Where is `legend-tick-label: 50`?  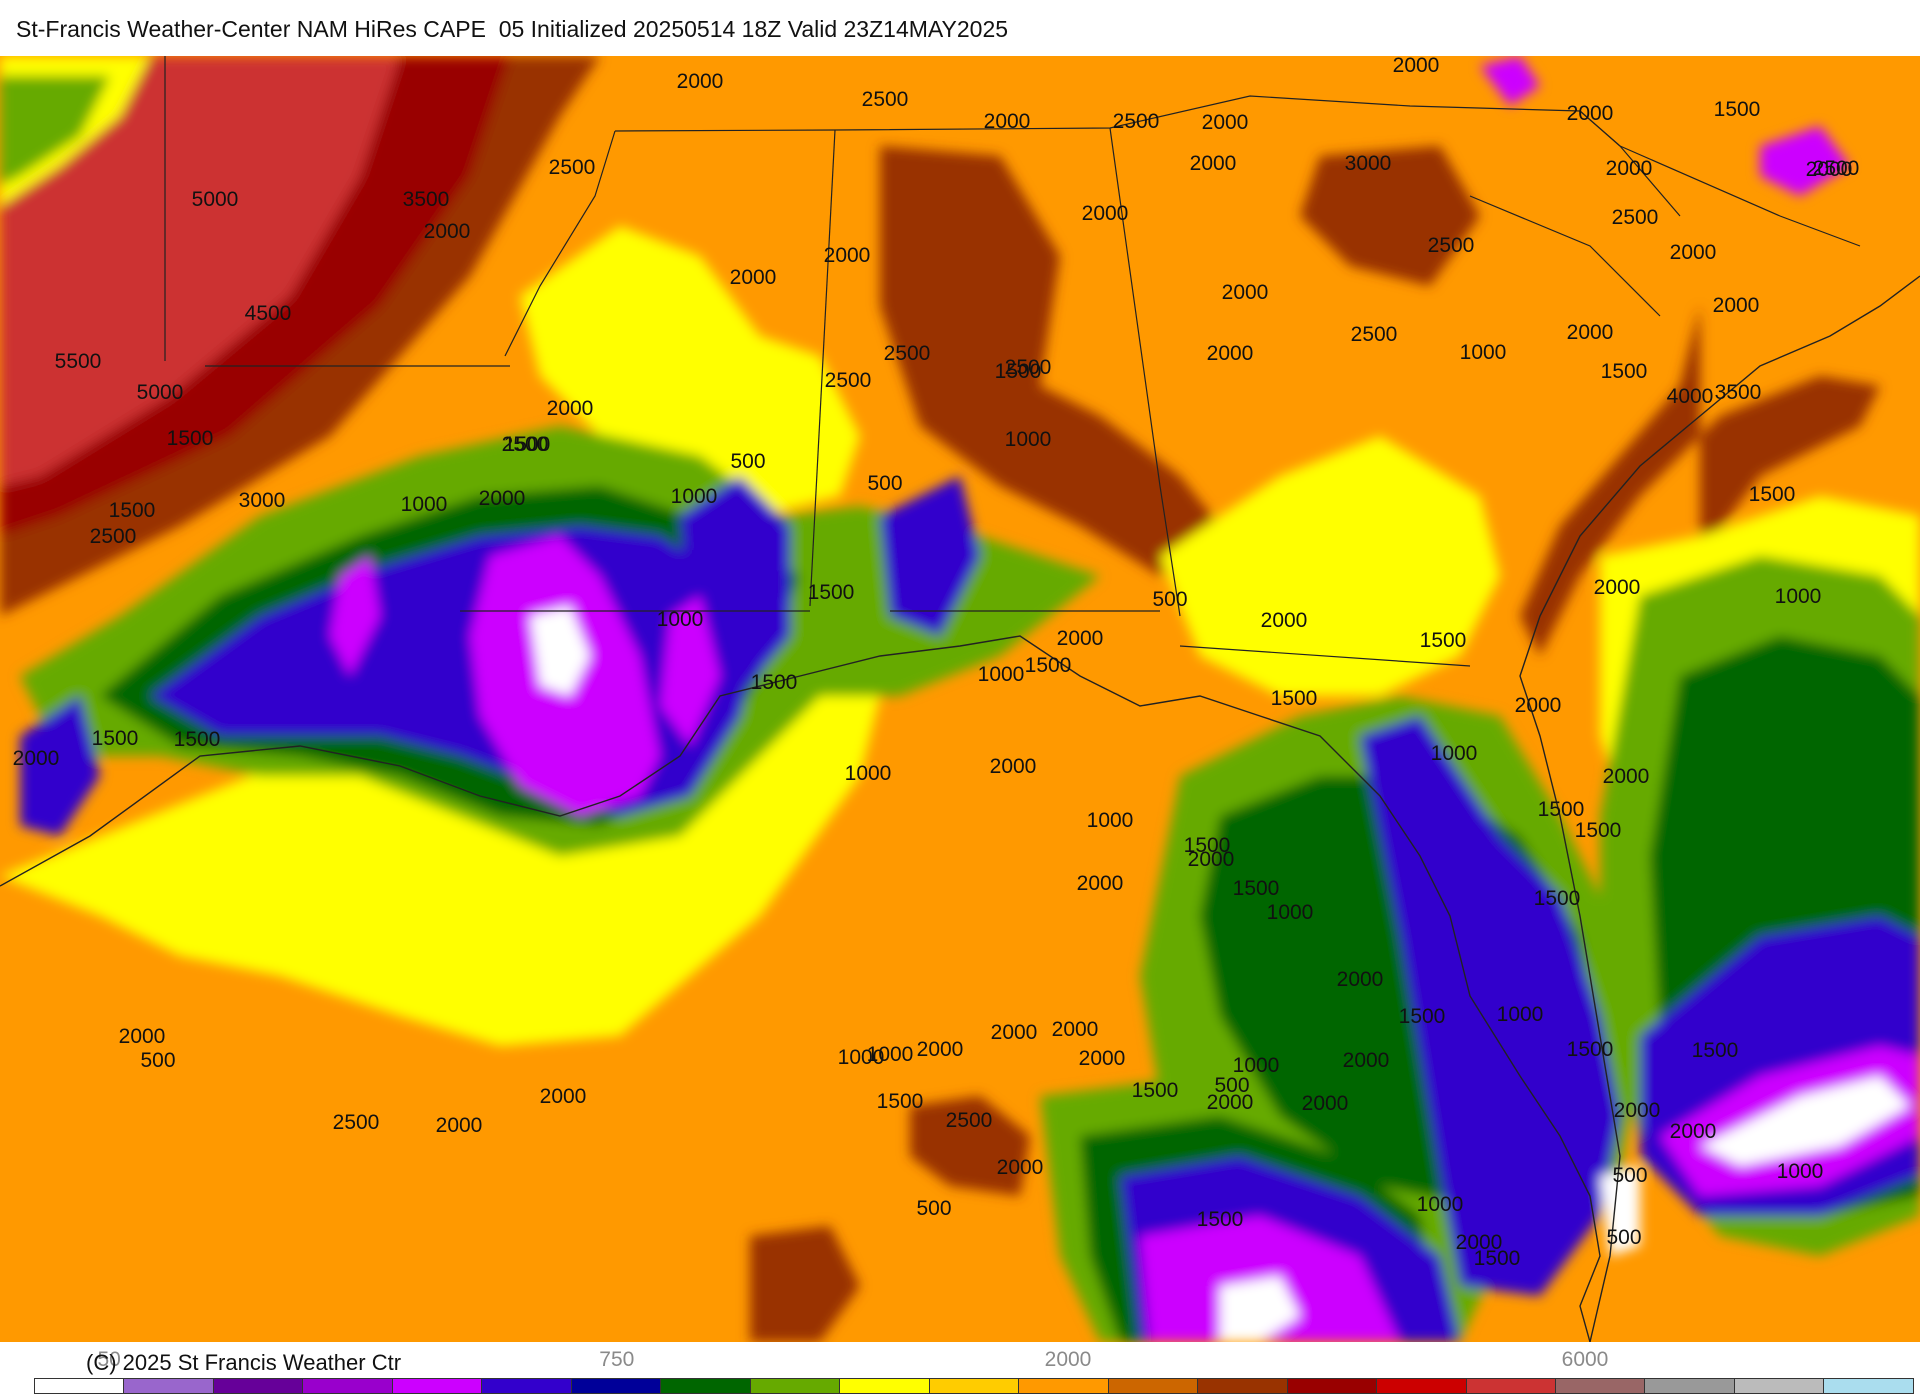 legend-tick-label: 50 is located at coordinates (109, 1359).